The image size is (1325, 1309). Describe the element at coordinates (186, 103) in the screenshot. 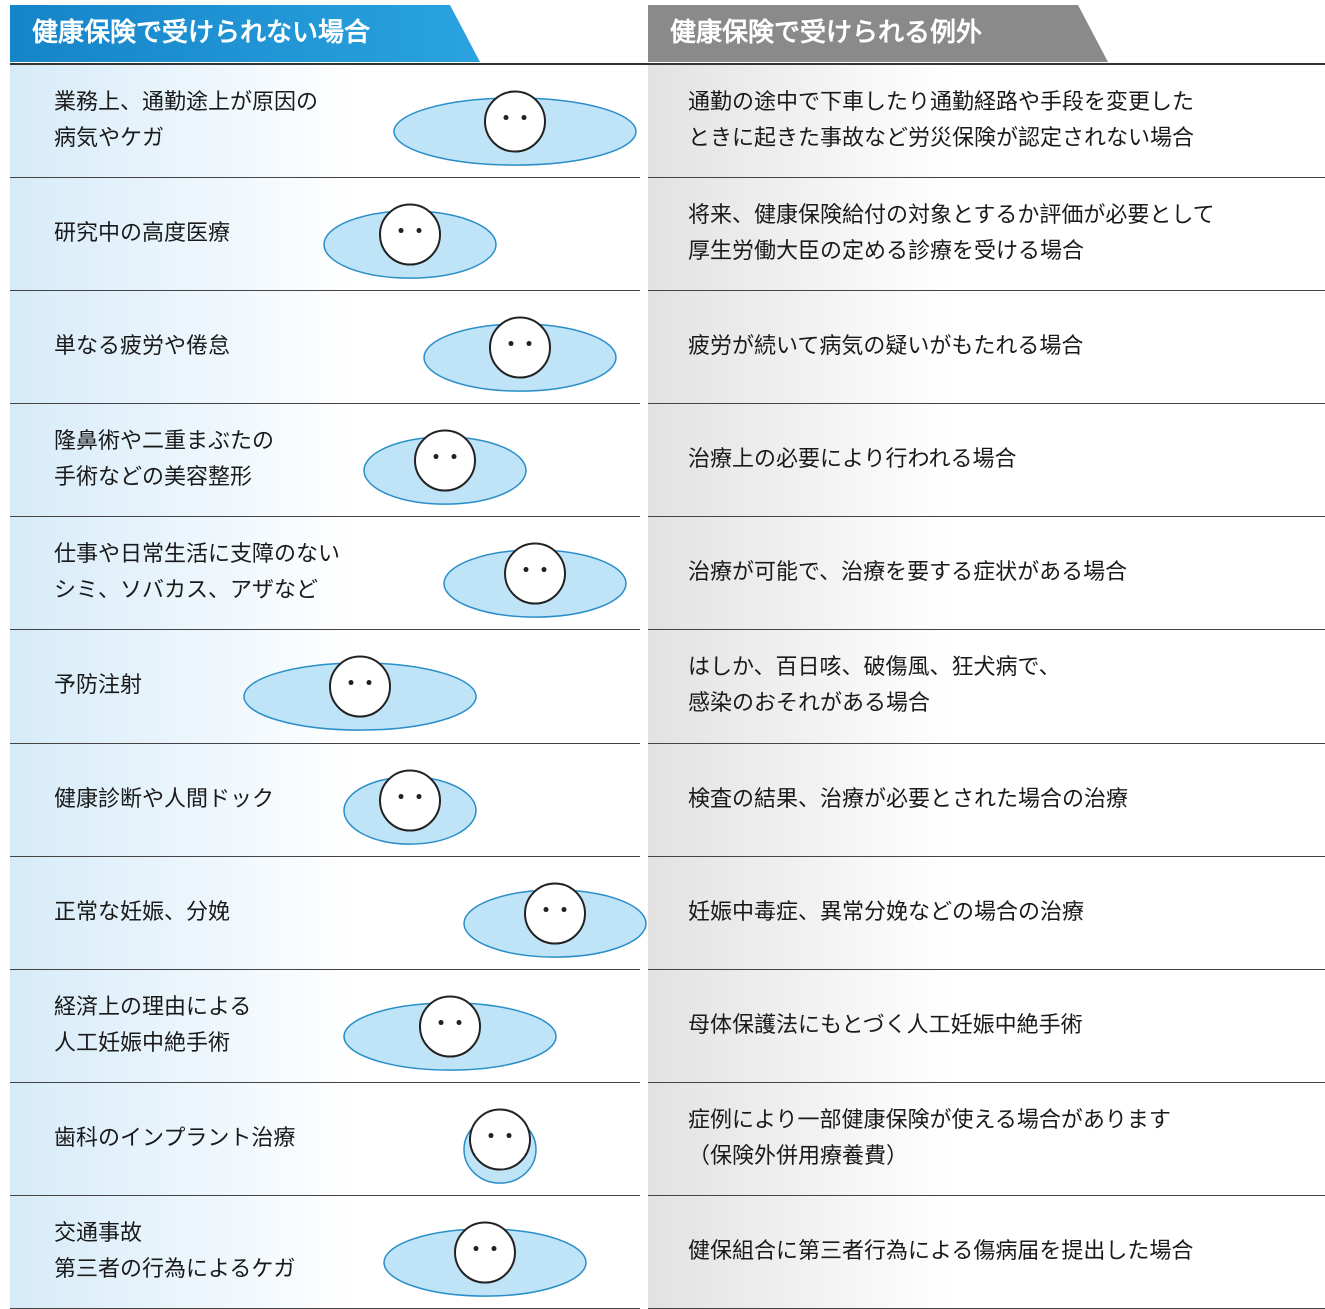

I see `cell-text: 業務上、通勤途上が原因の` at that location.